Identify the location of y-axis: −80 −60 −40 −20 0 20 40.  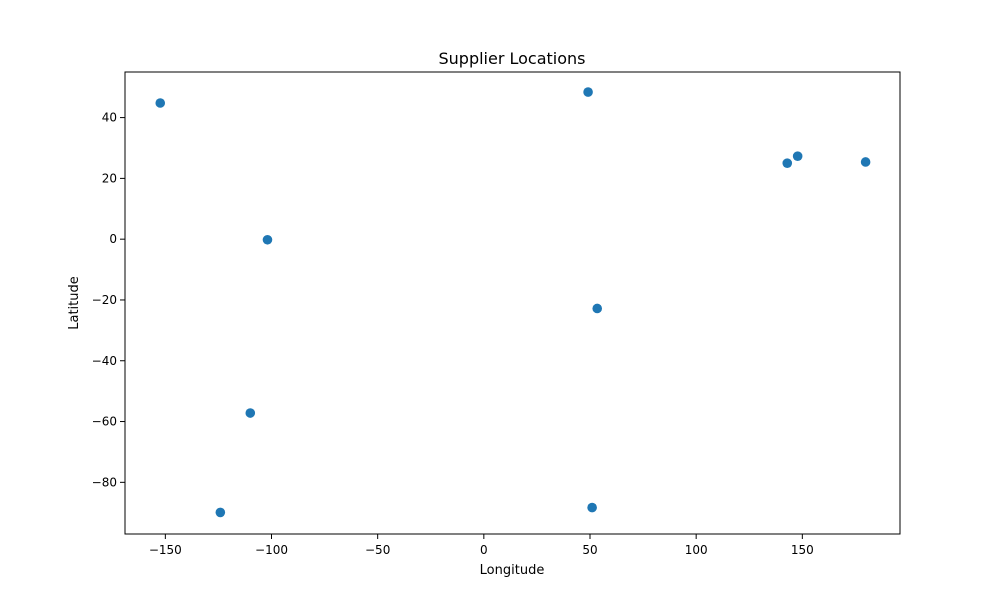
(108, 300).